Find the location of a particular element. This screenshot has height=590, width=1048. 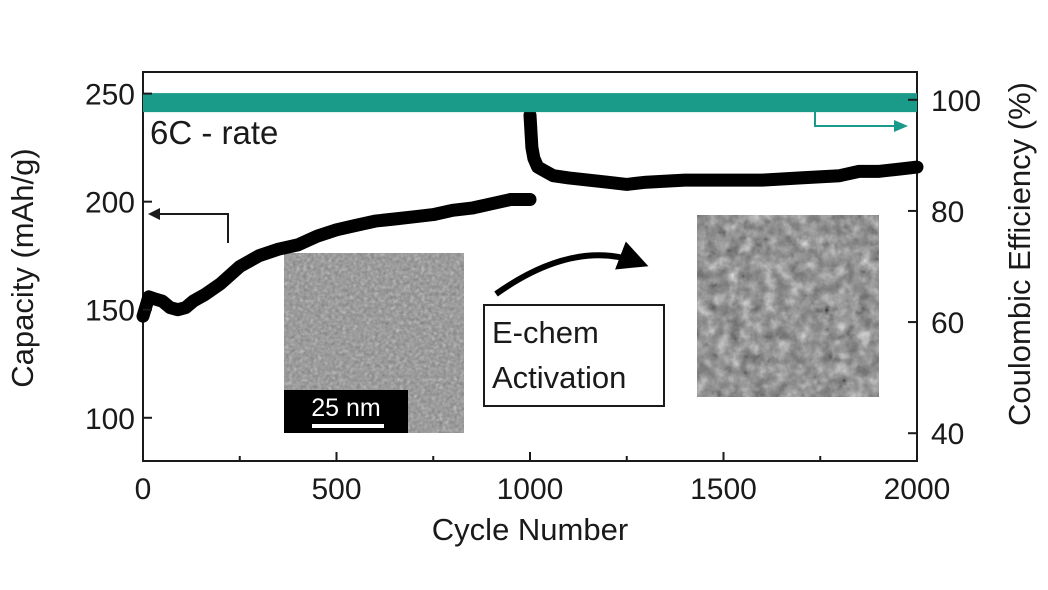

y-left-tick-label: 100 is located at coordinates (110, 419).